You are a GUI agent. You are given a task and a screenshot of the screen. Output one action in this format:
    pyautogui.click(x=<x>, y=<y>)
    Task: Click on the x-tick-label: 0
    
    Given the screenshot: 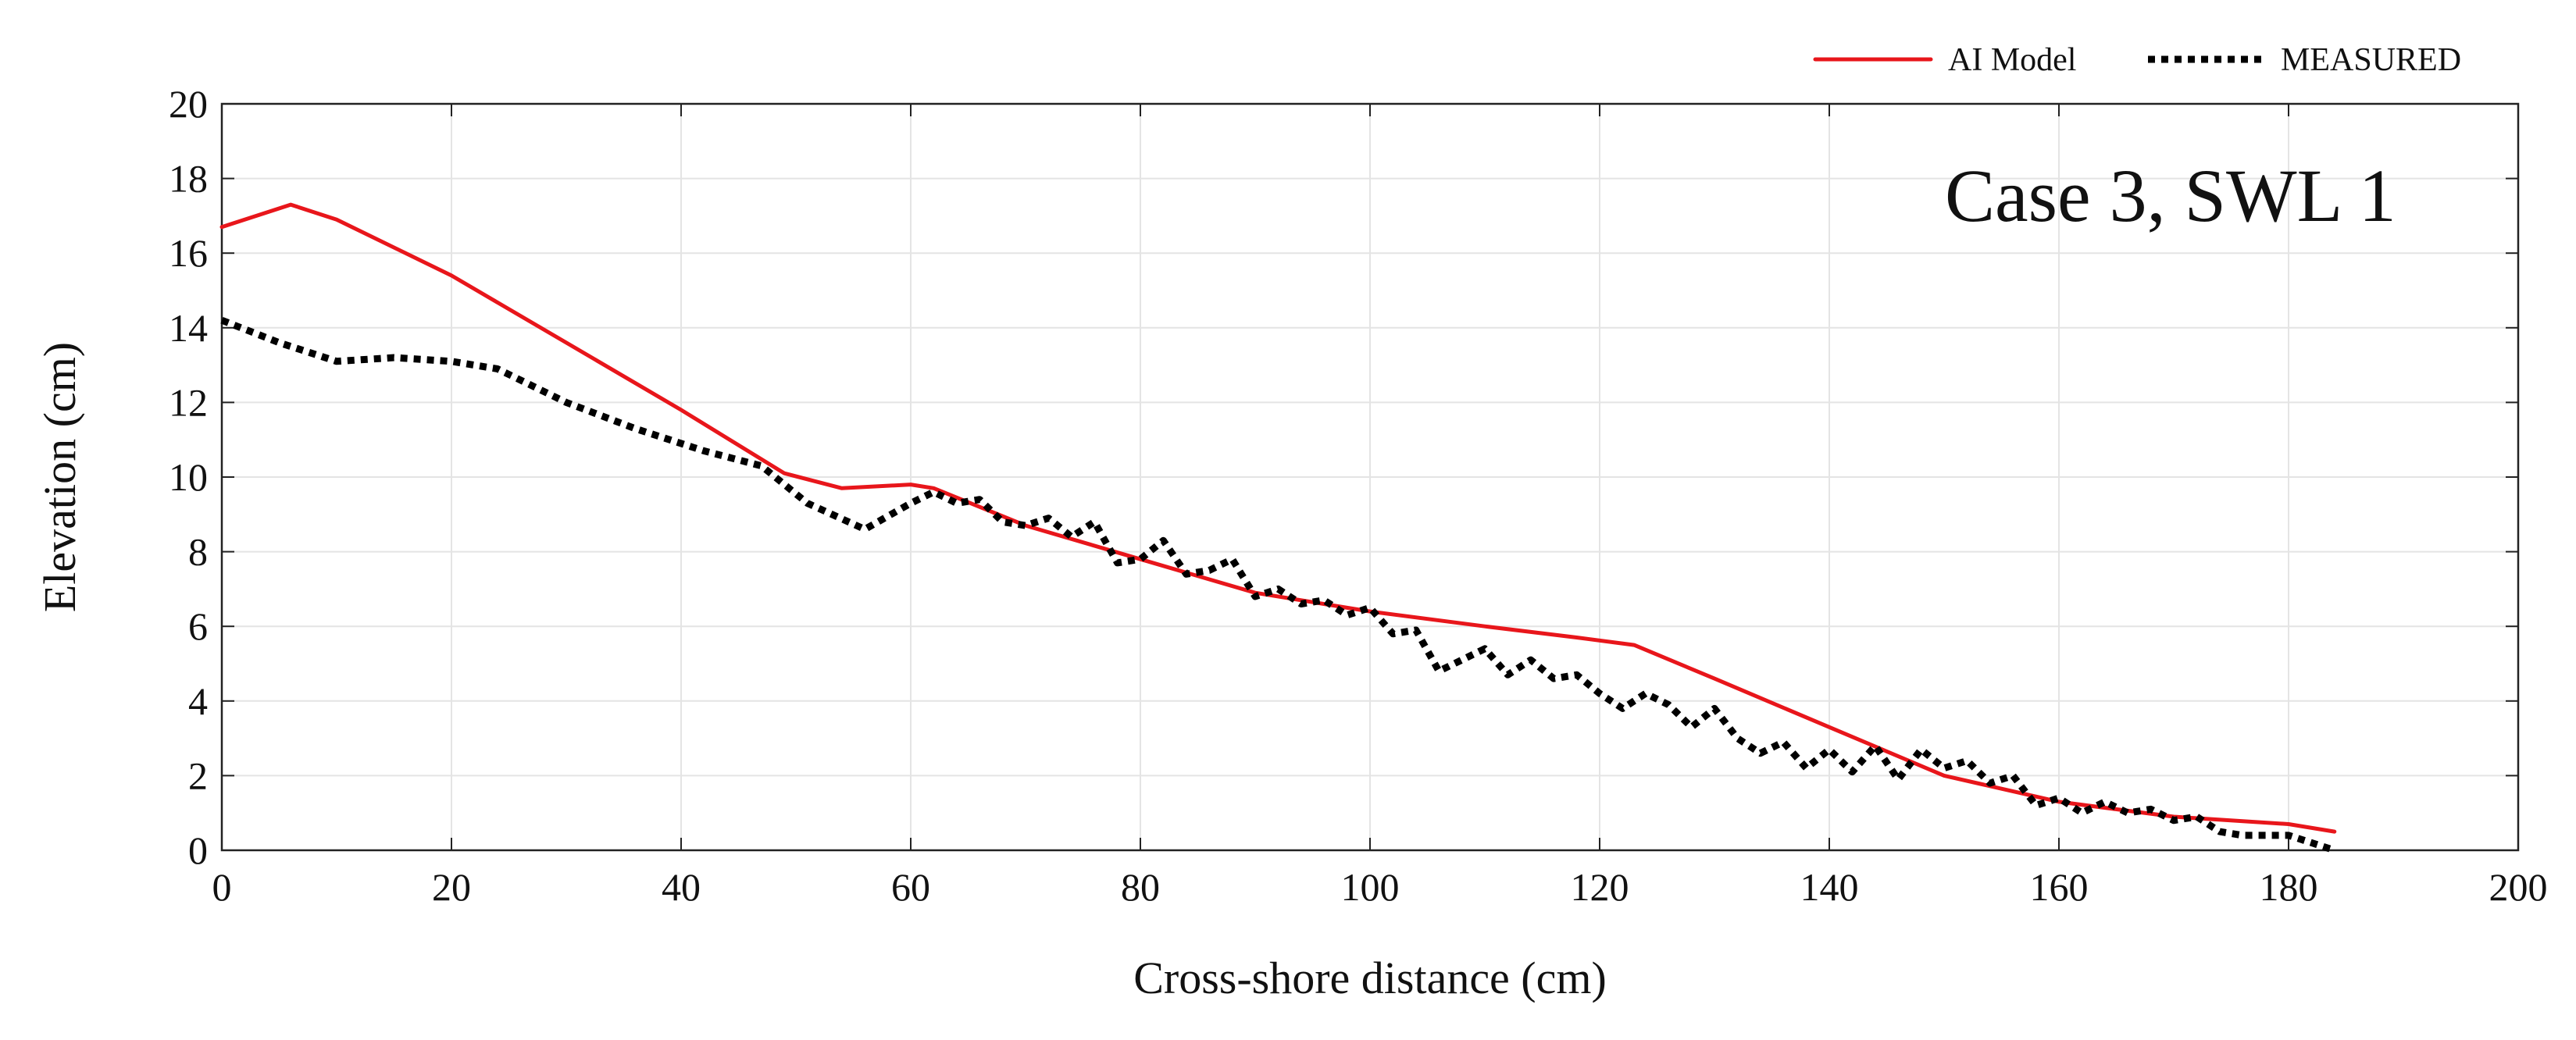 What is the action you would take?
    pyautogui.click(x=222, y=887)
    